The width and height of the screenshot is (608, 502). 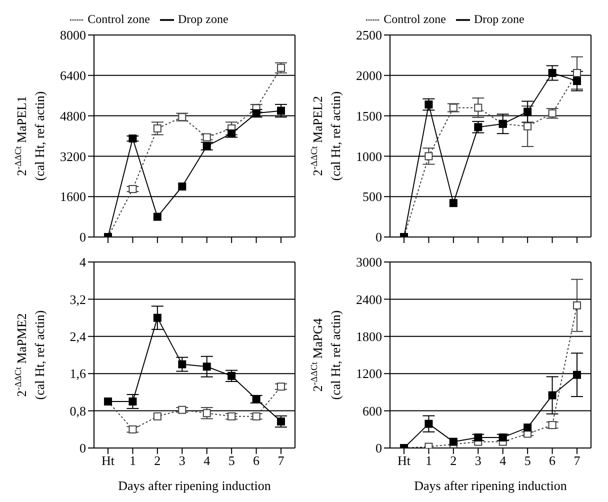 I want to click on y-tick-label: 4, so click(x=83, y=262).